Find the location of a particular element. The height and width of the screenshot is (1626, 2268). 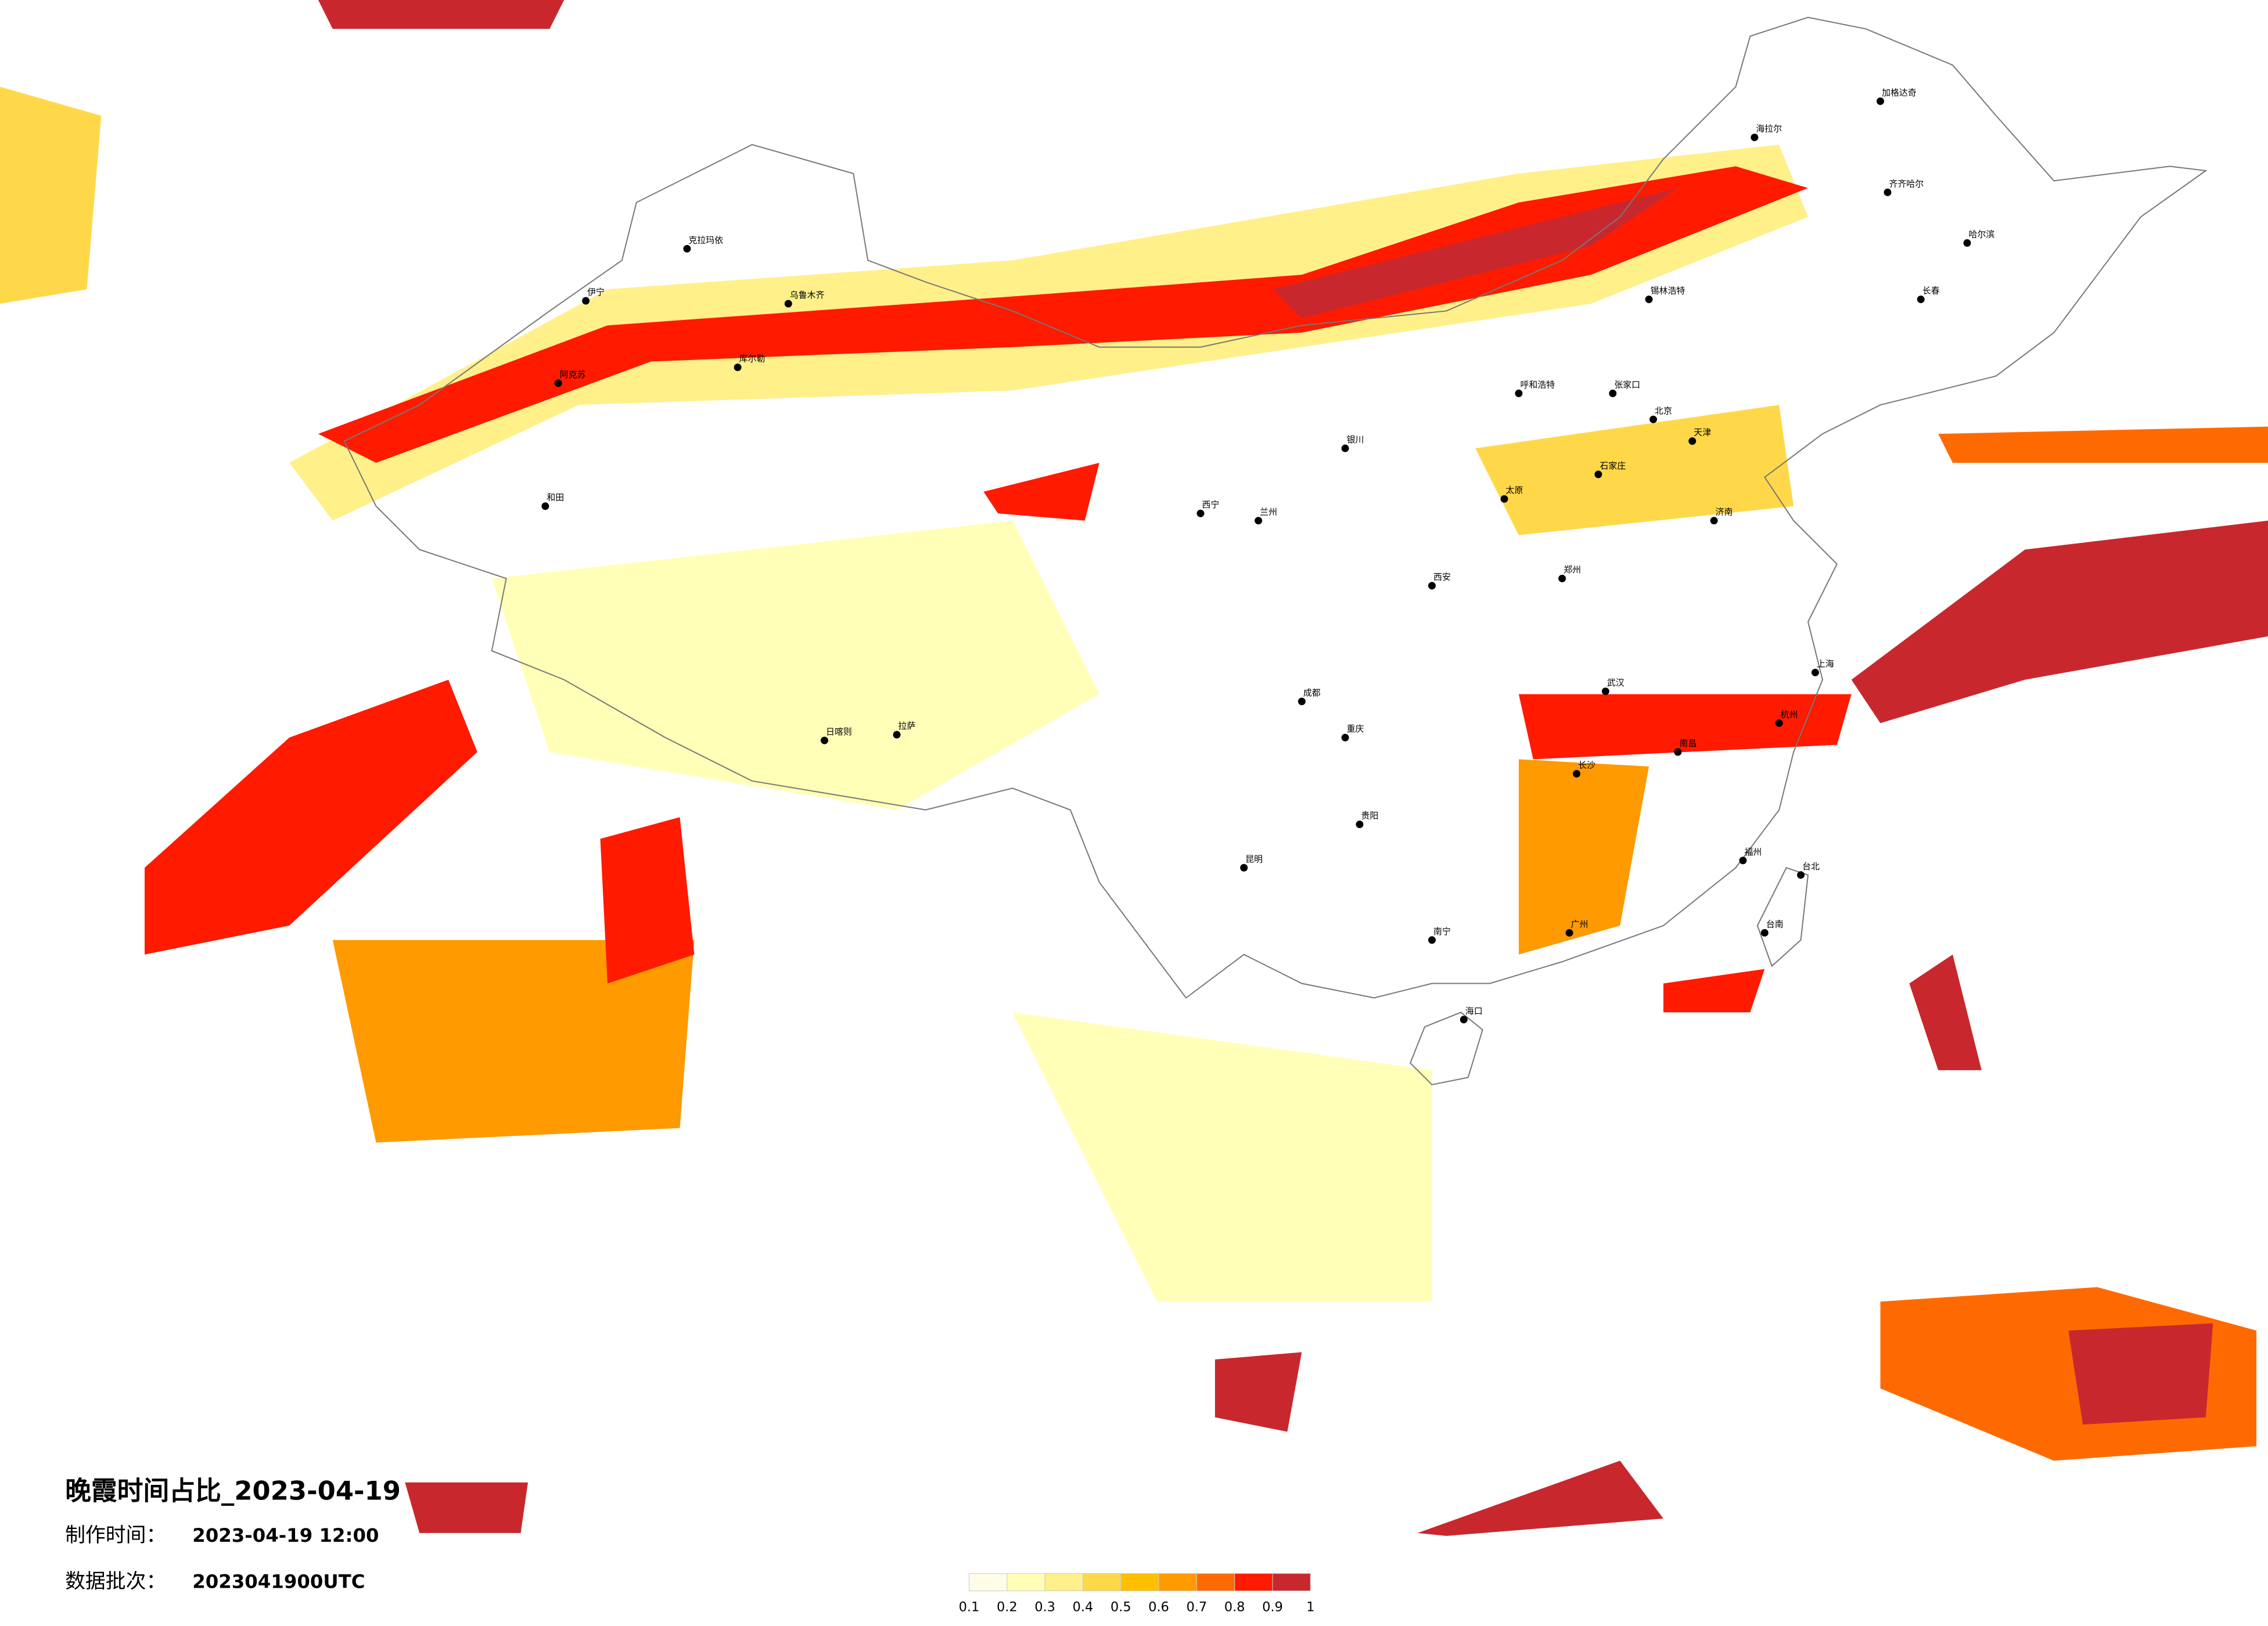

city-label: 拉萨 is located at coordinates (907, 726).